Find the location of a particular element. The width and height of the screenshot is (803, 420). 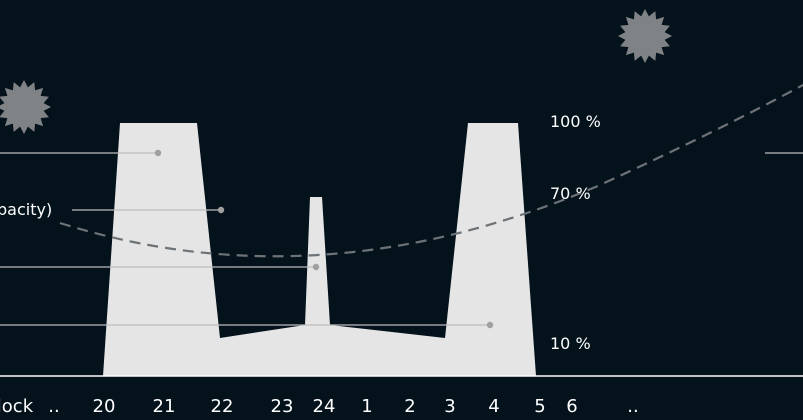

x-tick-label: 5 is located at coordinates (540, 406).